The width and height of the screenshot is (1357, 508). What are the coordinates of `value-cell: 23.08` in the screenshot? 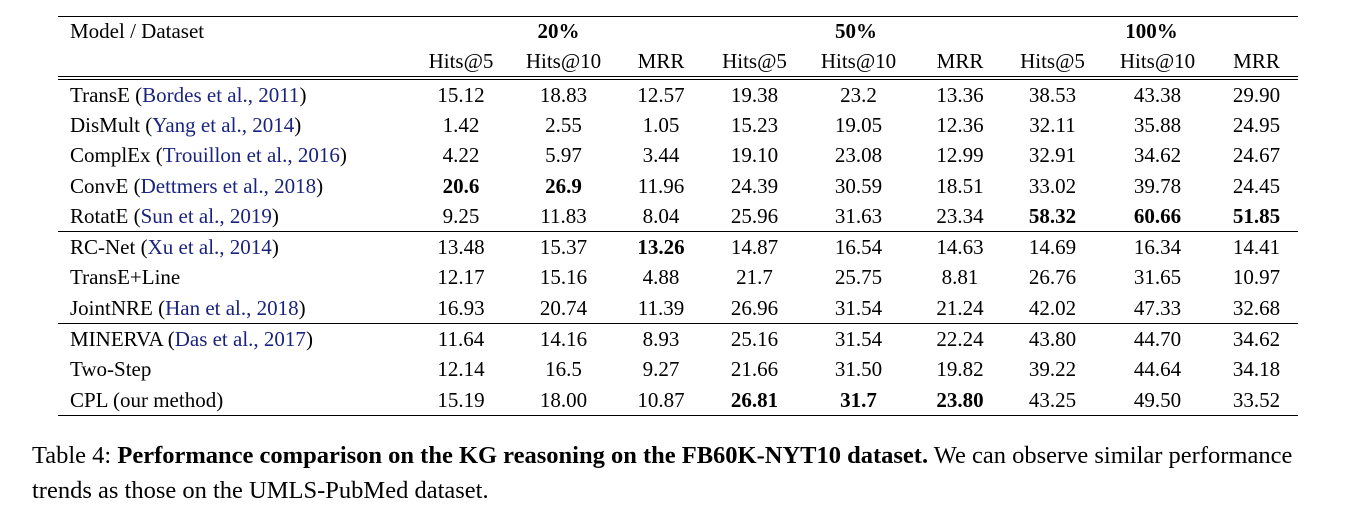 It's located at (858, 156).